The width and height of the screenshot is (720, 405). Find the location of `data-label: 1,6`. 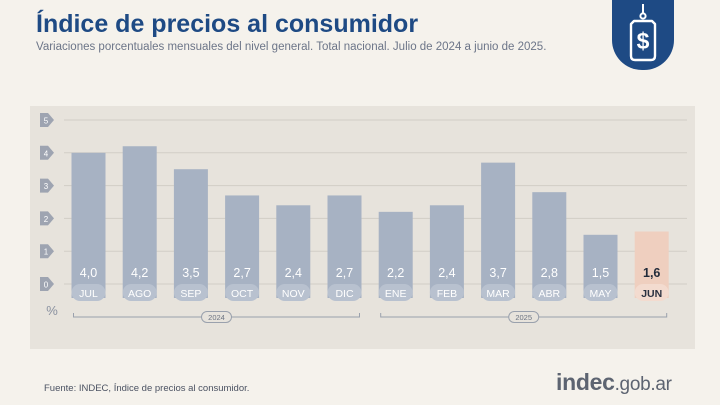

data-label: 1,6 is located at coordinates (651, 273).